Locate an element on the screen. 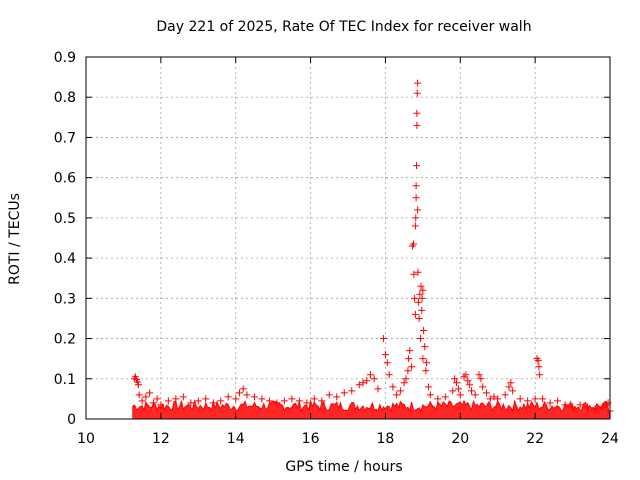 The height and width of the screenshot is (480, 640). x-tick-label: 14 is located at coordinates (236, 439).